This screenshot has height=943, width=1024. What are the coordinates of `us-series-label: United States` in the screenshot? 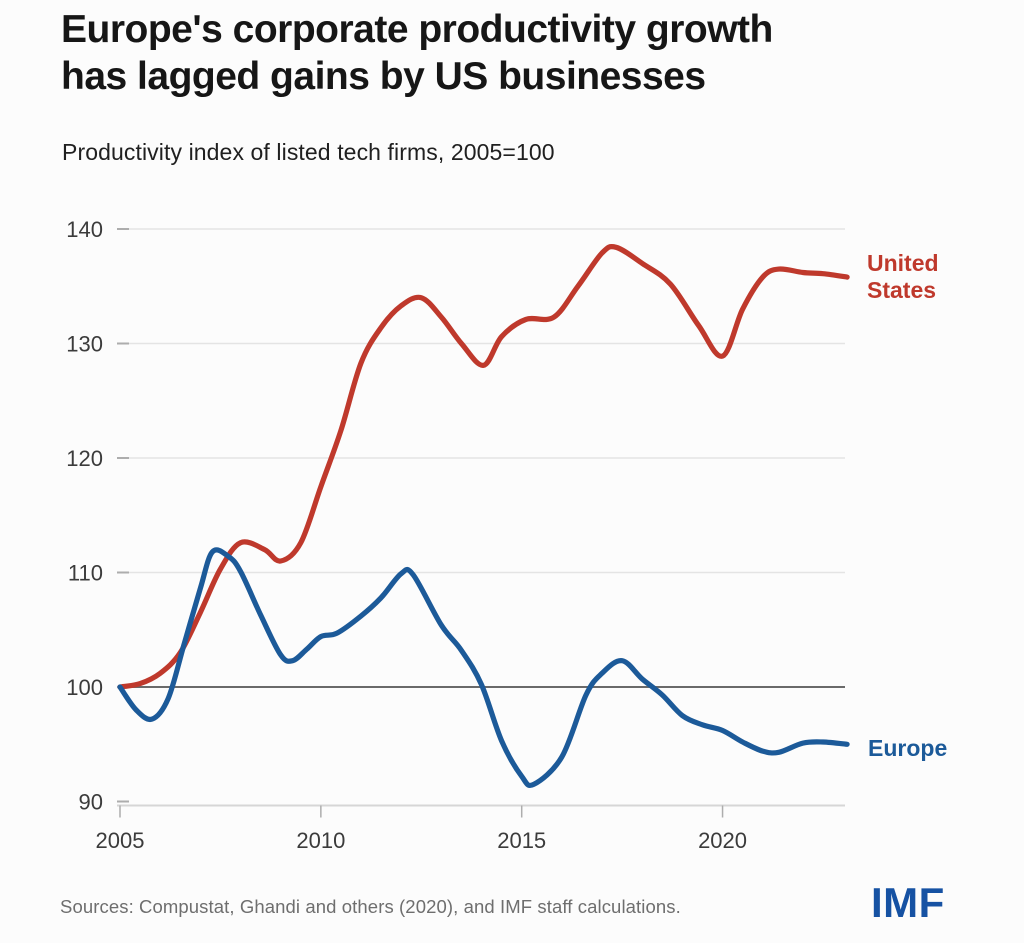 It's located at (903, 276).